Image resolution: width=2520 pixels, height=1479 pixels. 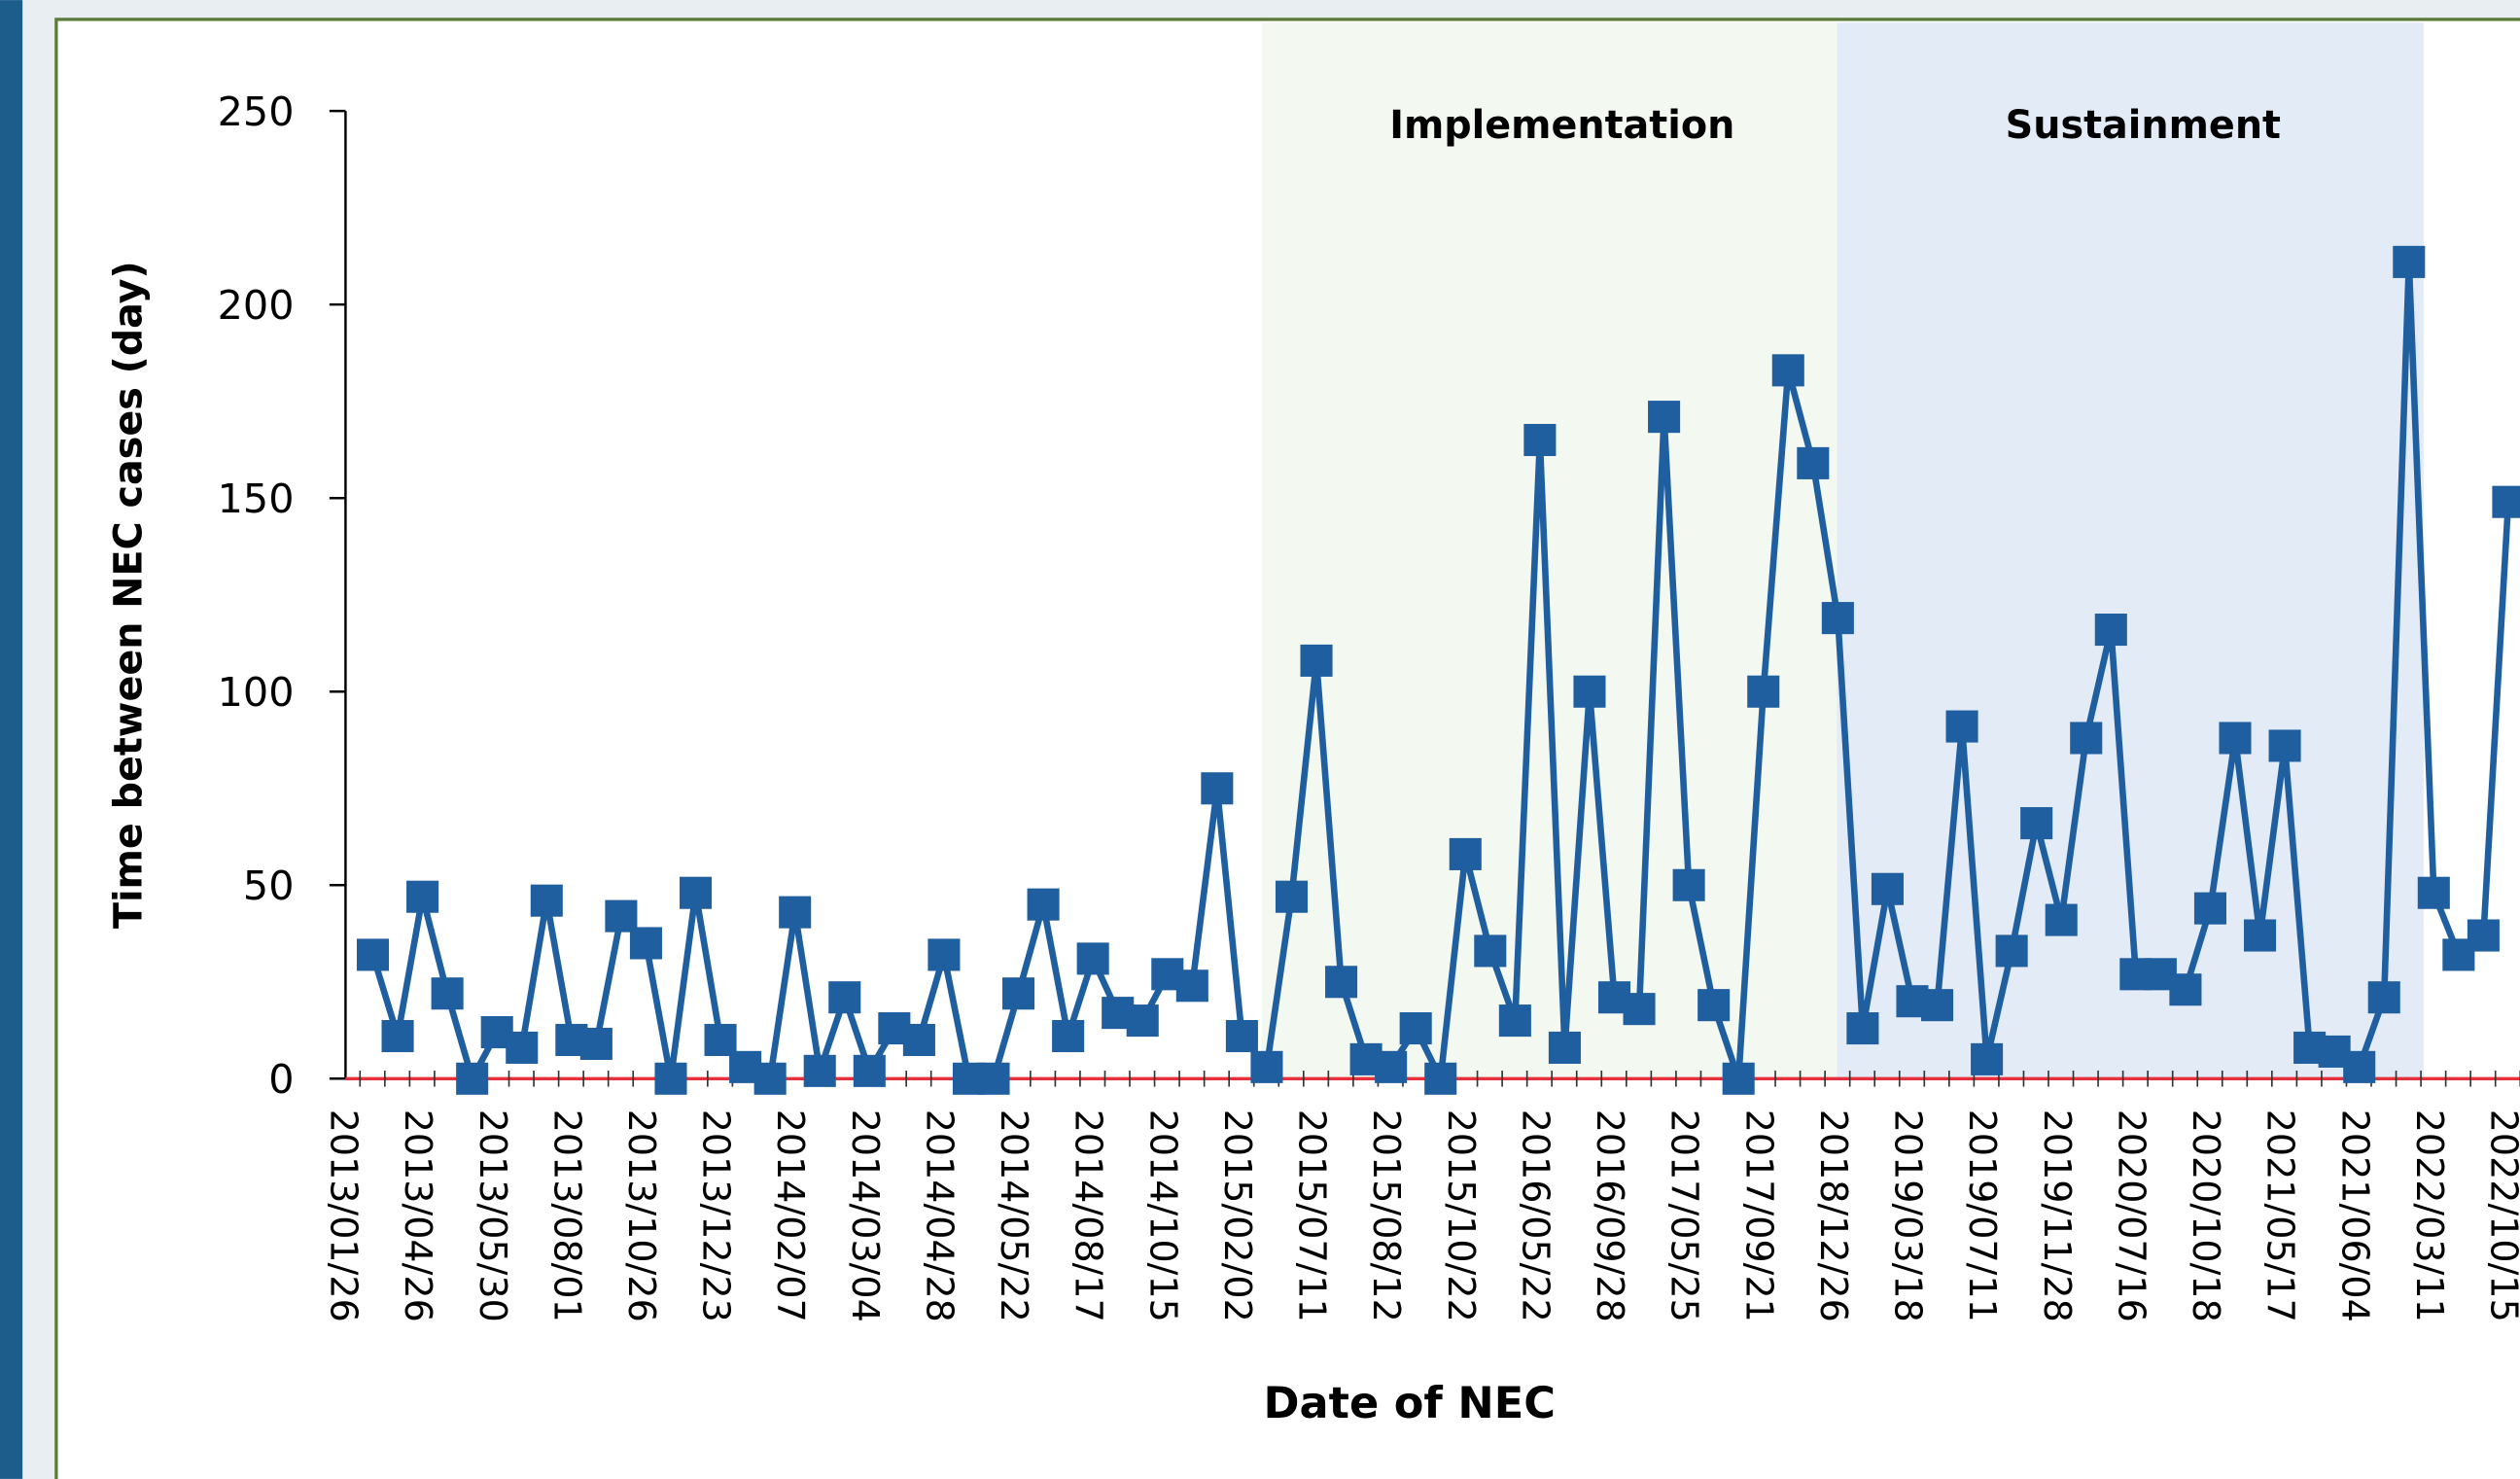 What do you see at coordinates (256, 112) in the screenshot?
I see `y-tick-label: 250` at bounding box center [256, 112].